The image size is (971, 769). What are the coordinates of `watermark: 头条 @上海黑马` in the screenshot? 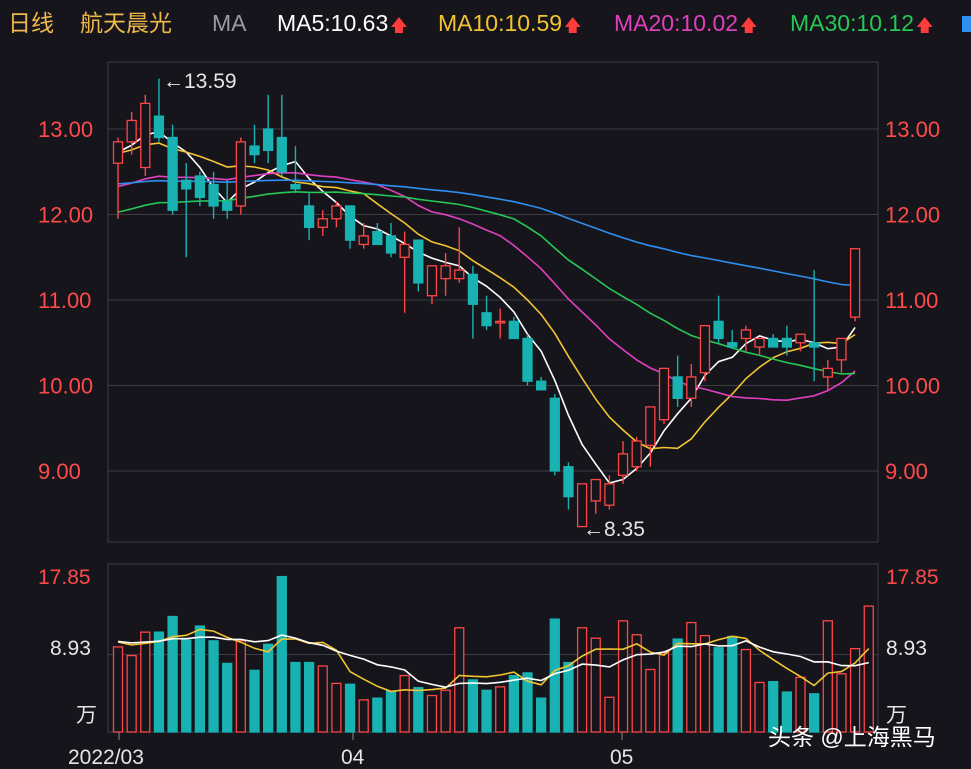 It's located at (852, 737).